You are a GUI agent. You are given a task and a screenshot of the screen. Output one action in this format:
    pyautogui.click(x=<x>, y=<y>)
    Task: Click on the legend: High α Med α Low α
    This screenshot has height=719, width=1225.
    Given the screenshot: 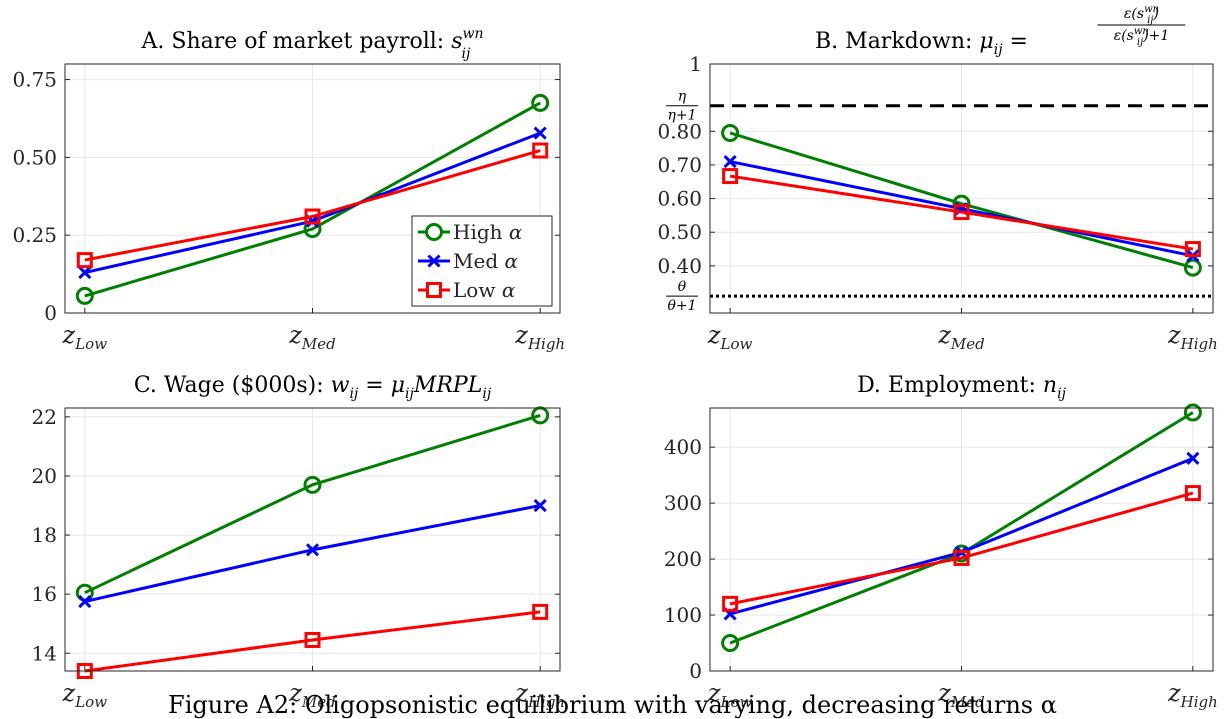 What is the action you would take?
    pyautogui.click(x=482, y=261)
    